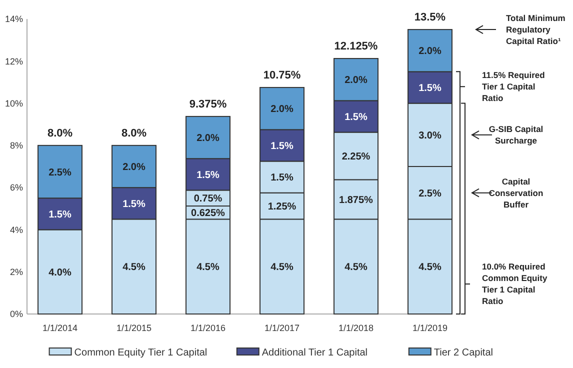 The height and width of the screenshot is (368, 573). Describe the element at coordinates (282, 207) in the screenshot. I see `data-label: 1.25%` at that location.